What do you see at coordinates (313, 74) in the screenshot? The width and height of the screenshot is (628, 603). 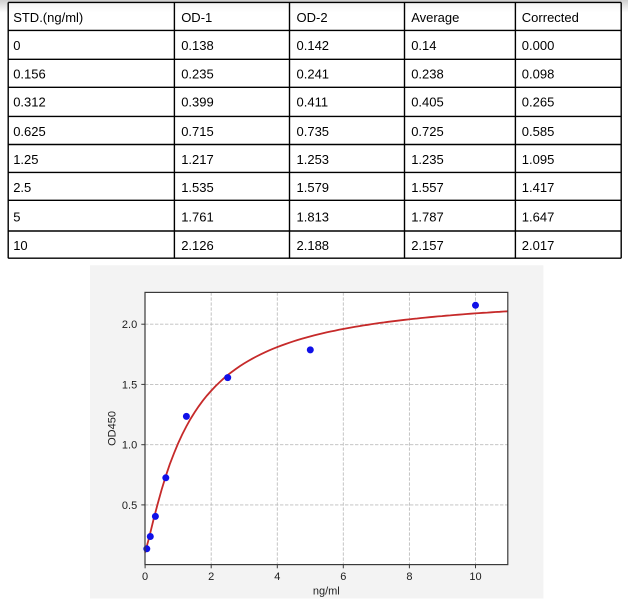 I see `svg-text: 0.241` at bounding box center [313, 74].